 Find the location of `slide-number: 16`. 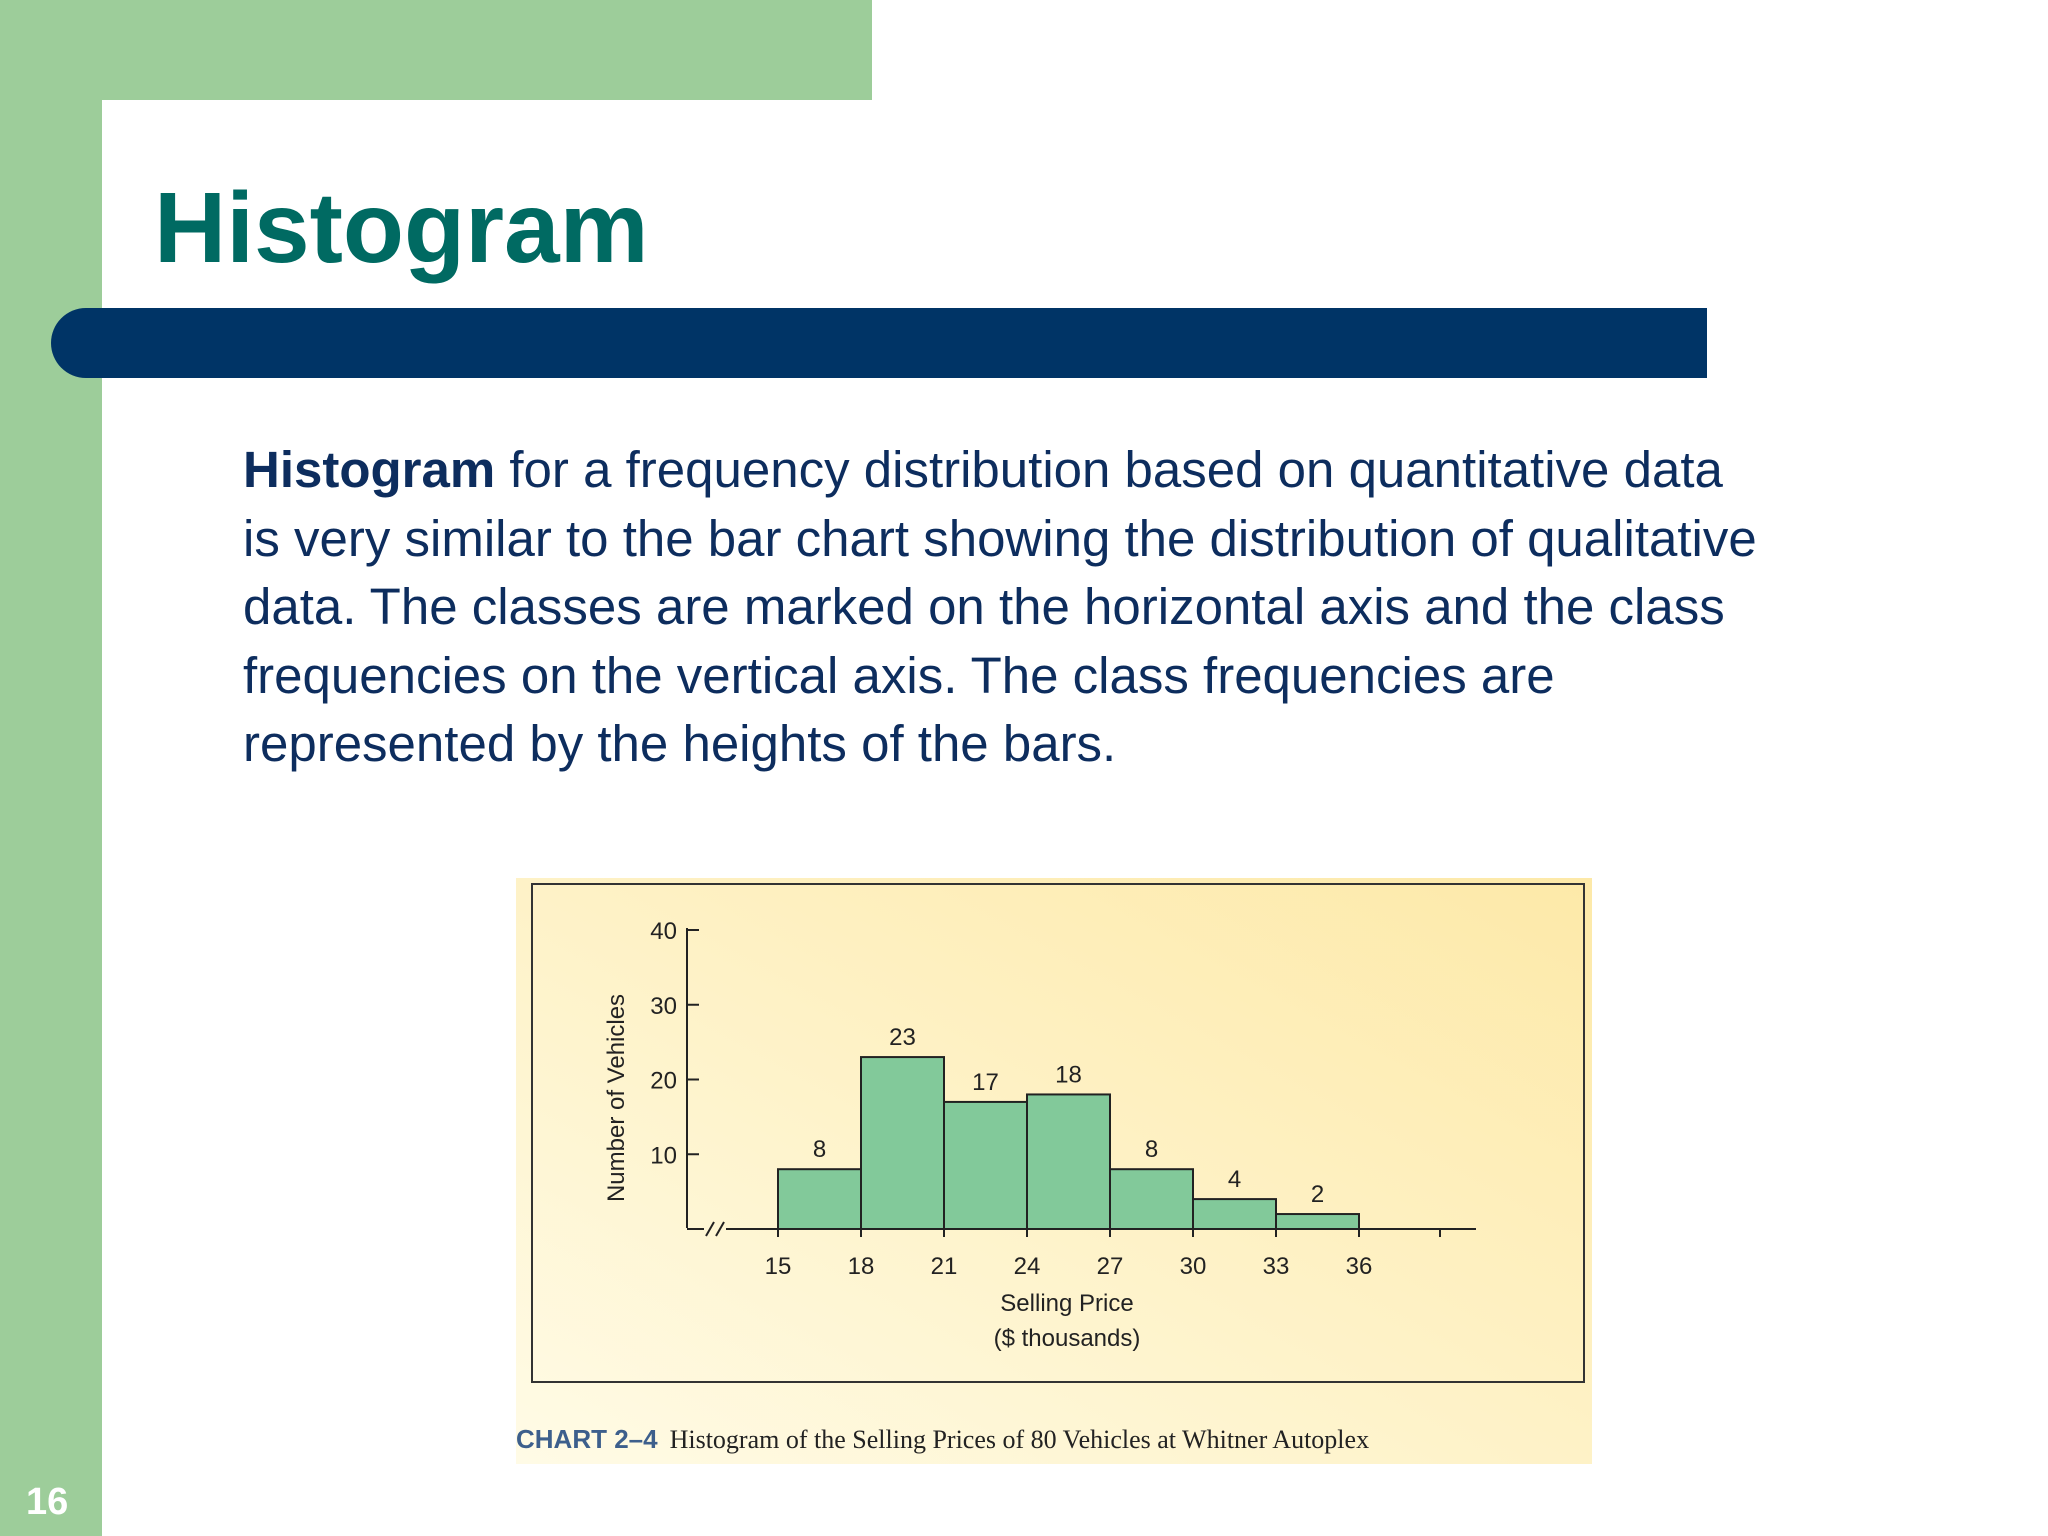

slide-number: 16 is located at coordinates (47, 1502).